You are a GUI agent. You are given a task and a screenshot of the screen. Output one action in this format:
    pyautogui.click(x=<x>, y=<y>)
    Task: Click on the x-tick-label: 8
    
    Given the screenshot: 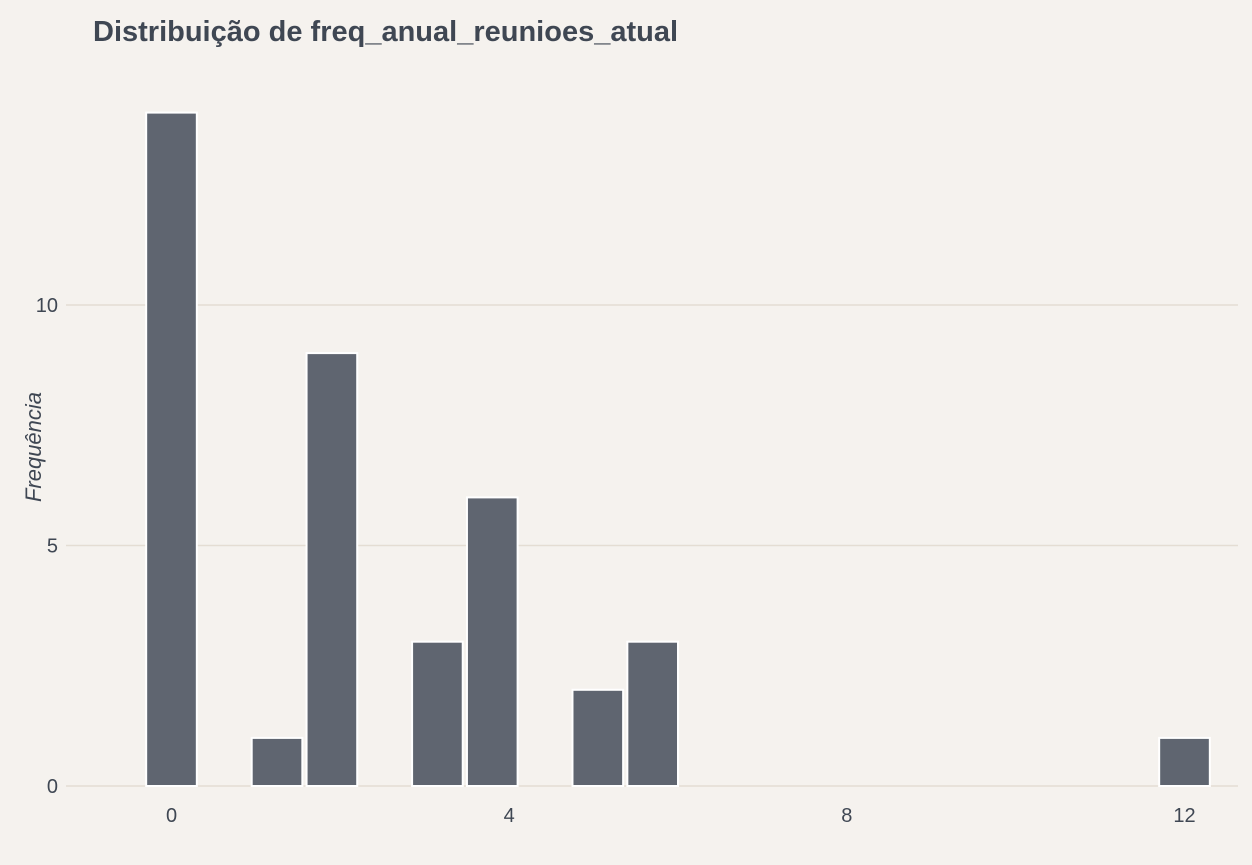 What is the action you would take?
    pyautogui.click(x=846, y=816)
    